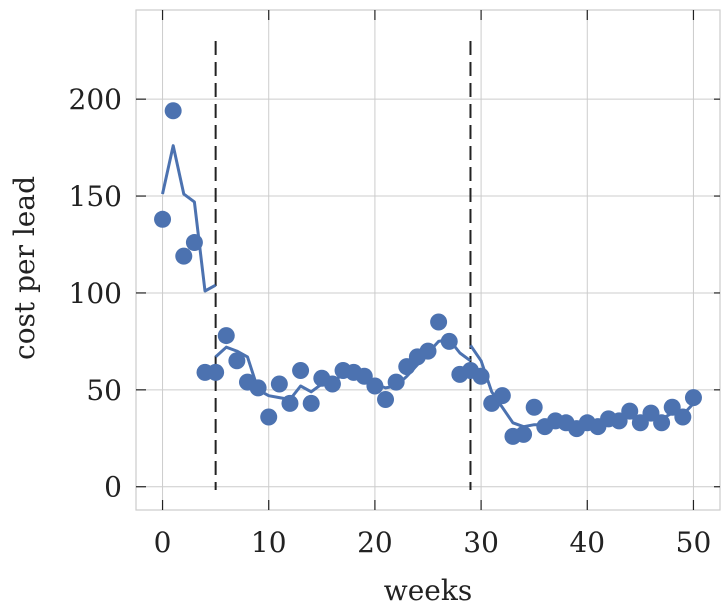 This screenshot has width=722, height=608. What do you see at coordinates (163, 542) in the screenshot?
I see `x-tick-label: 0` at bounding box center [163, 542].